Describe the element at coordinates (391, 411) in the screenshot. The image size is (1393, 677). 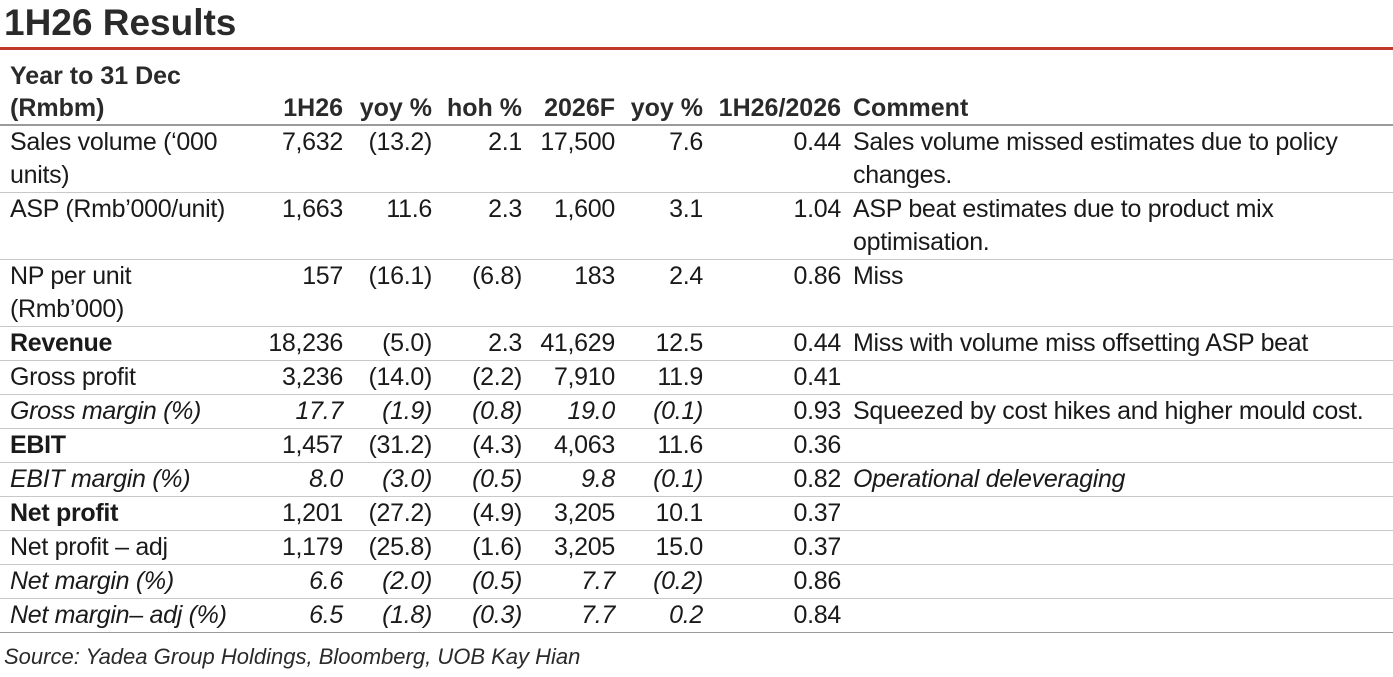
I see `cell-yoy: (1.9)` at that location.